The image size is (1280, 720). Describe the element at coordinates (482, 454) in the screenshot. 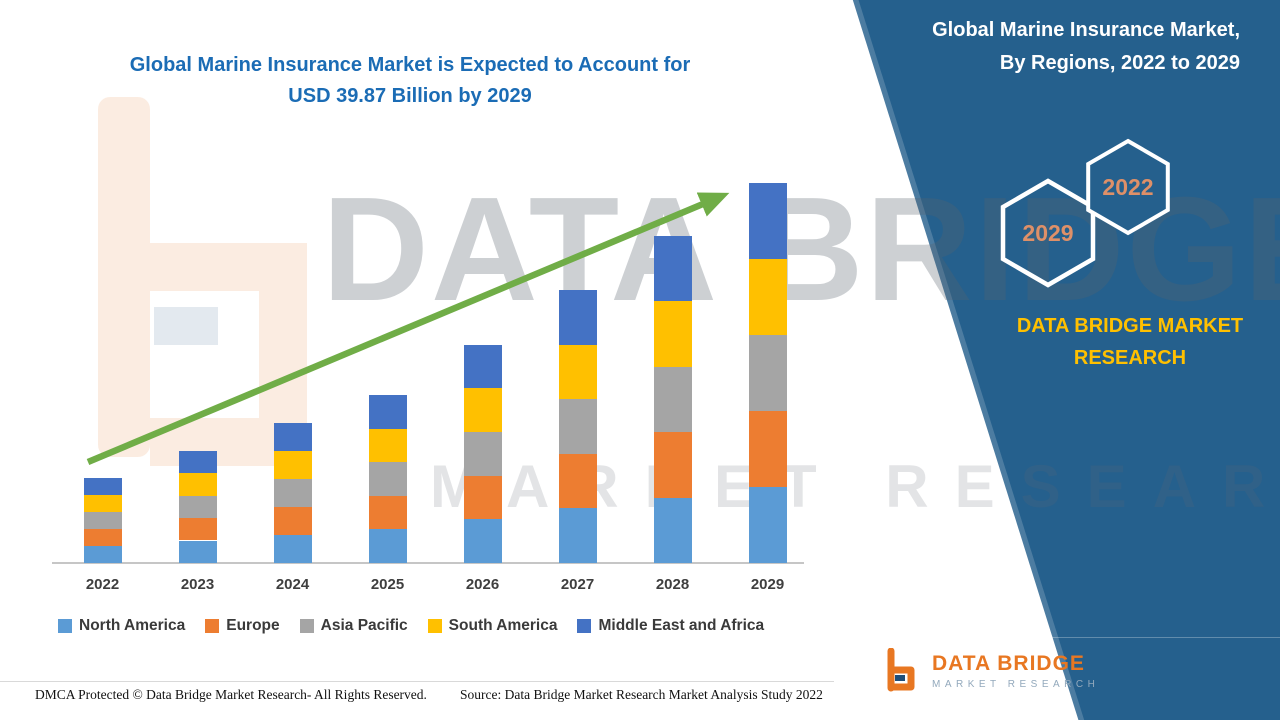

I see `bar-segment-2026-asia-pacific` at that location.